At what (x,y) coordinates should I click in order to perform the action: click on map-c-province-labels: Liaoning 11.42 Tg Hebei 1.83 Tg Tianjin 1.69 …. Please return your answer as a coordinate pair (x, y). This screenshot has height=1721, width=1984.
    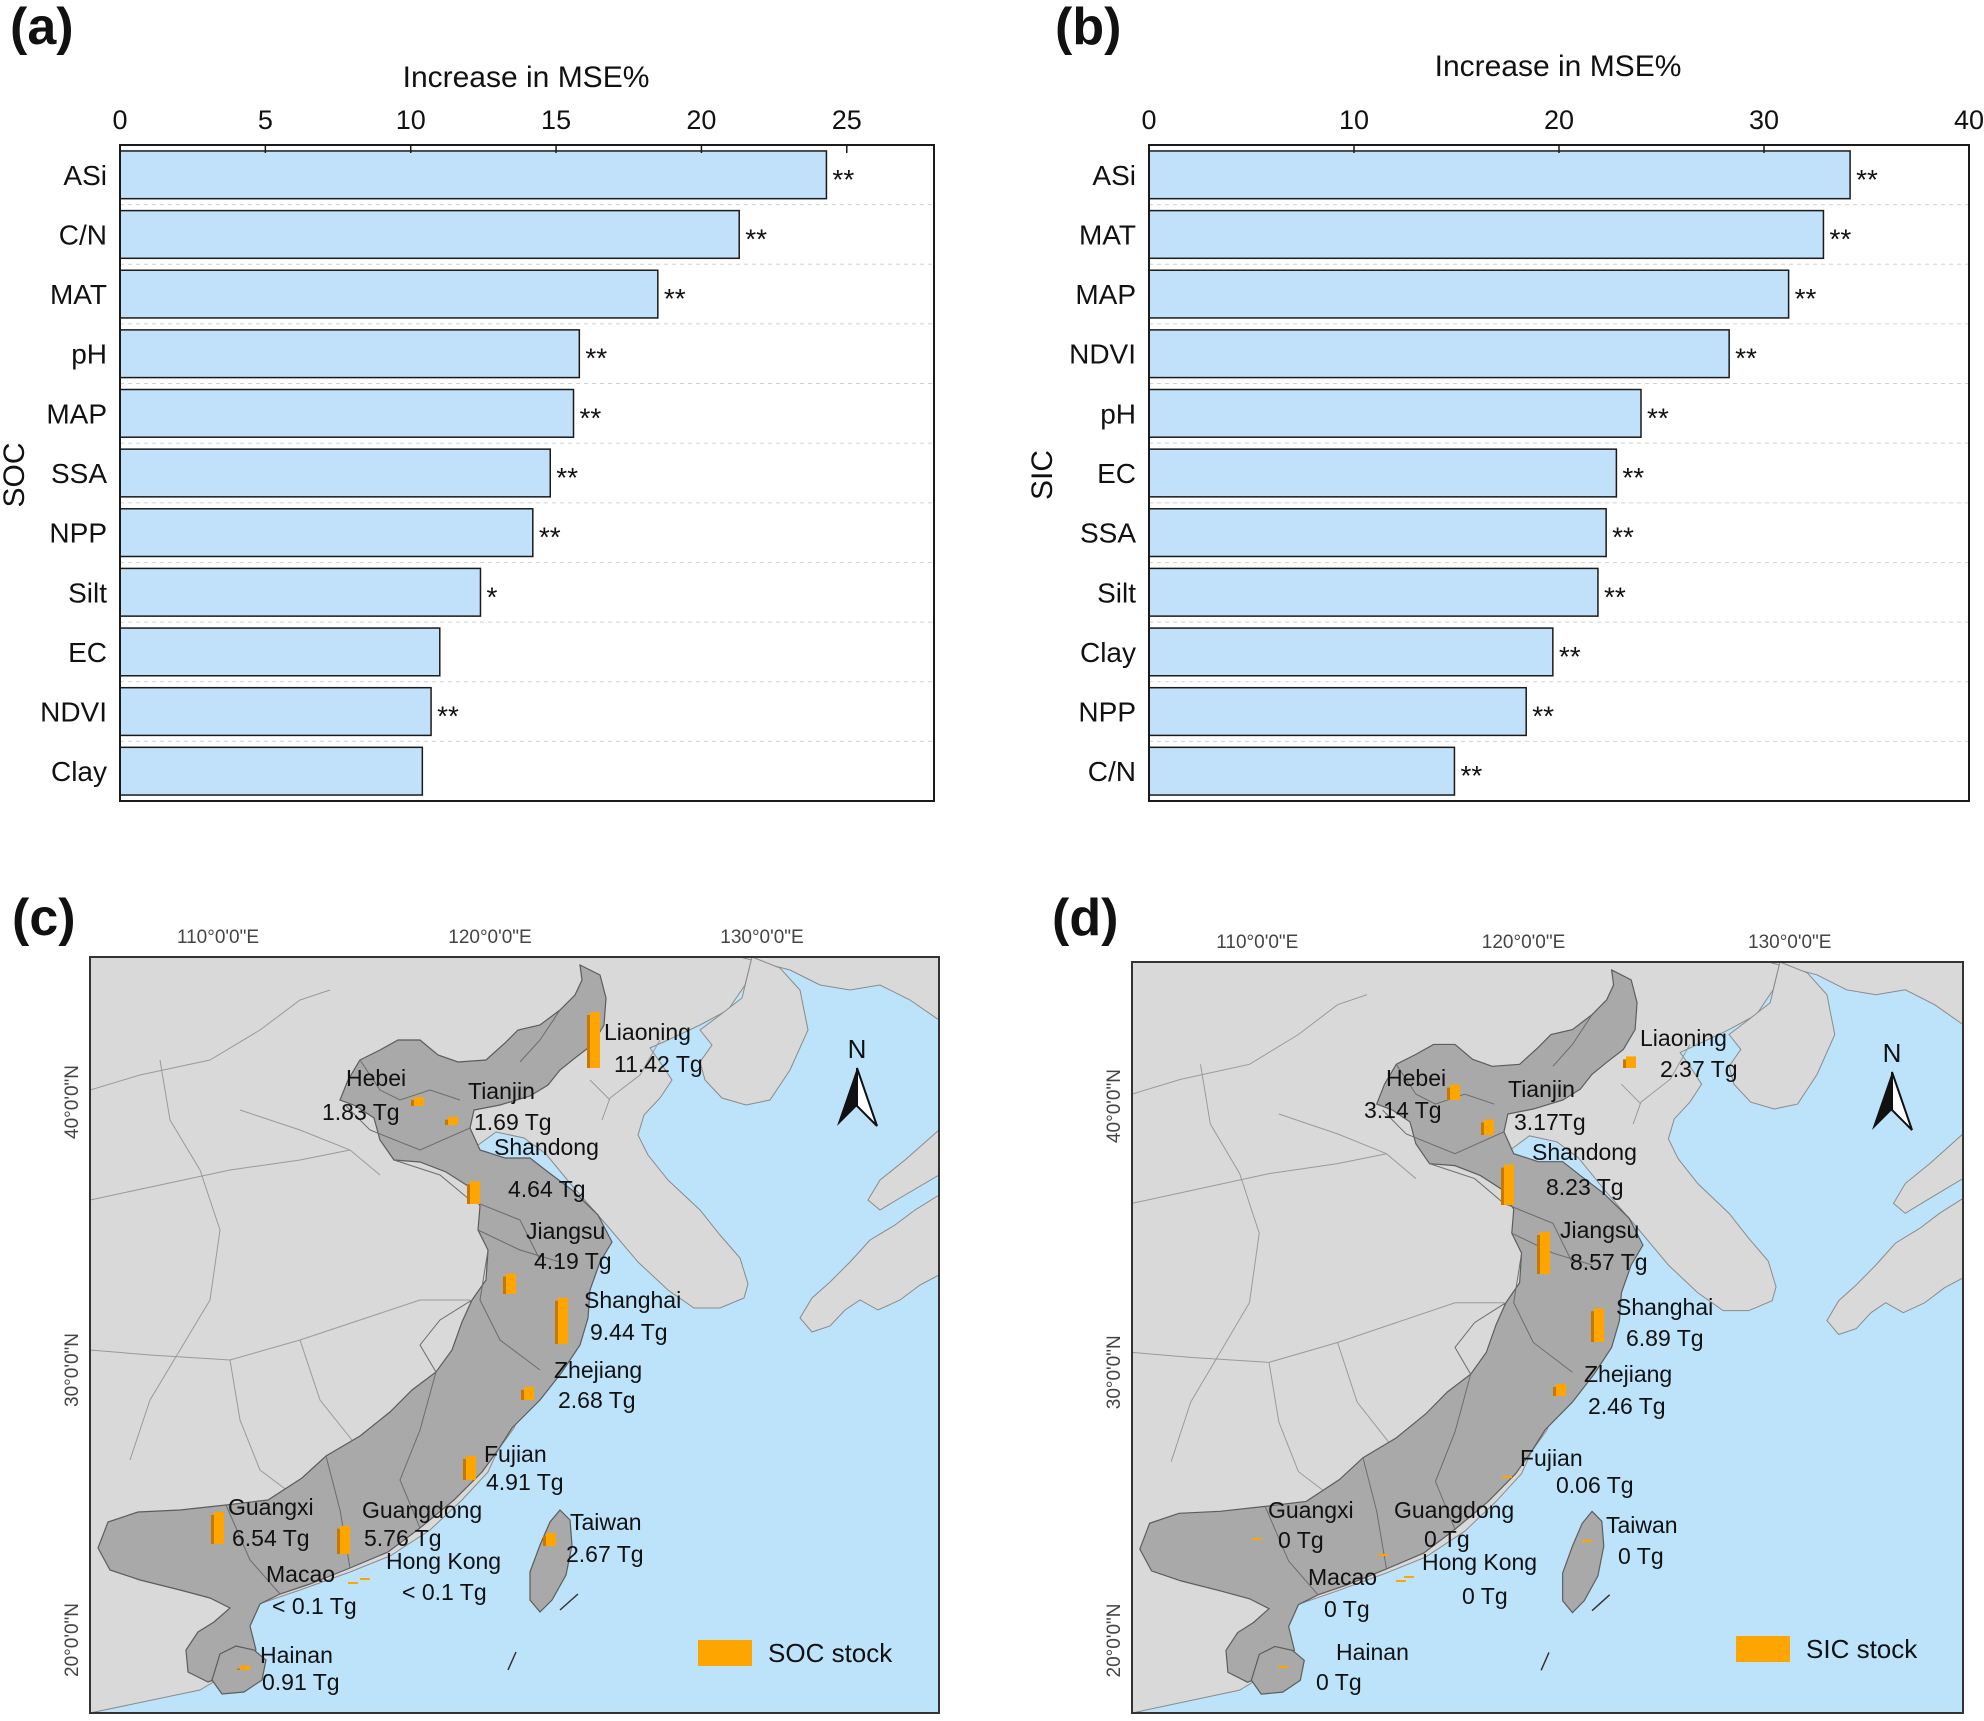
    Looking at the image, I should click on (465, 1357).